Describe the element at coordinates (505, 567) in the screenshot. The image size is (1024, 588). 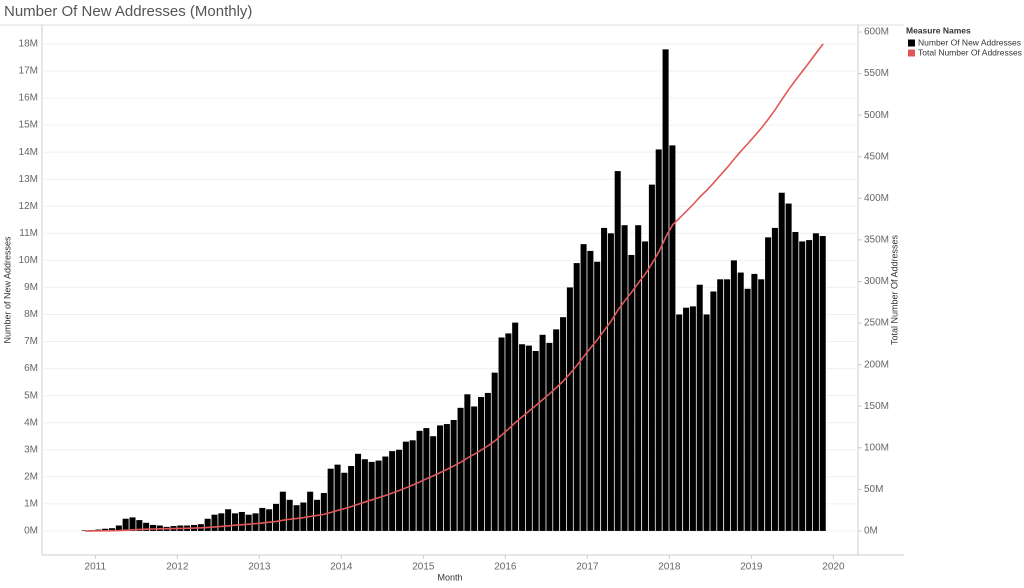
I see `x-tick-label: 2016` at that location.